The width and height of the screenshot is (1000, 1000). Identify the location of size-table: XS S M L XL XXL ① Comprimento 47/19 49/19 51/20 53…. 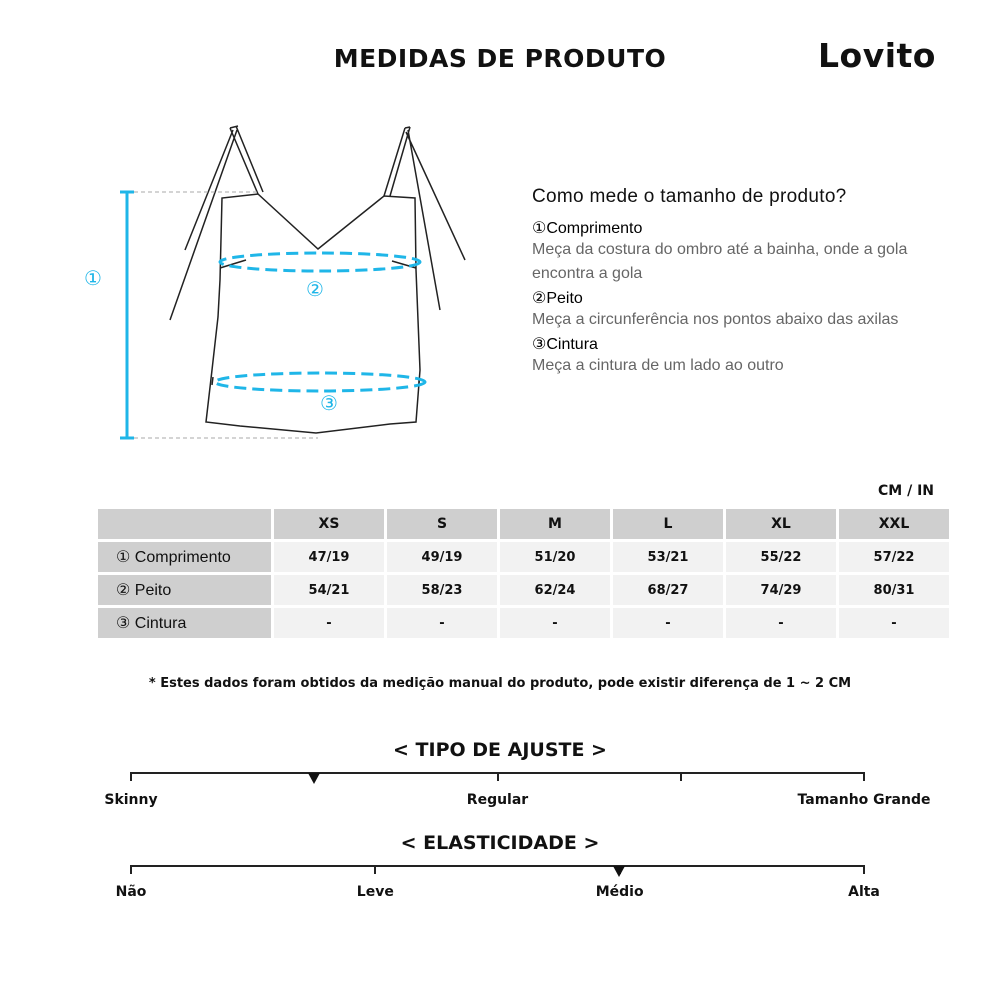
(523, 573).